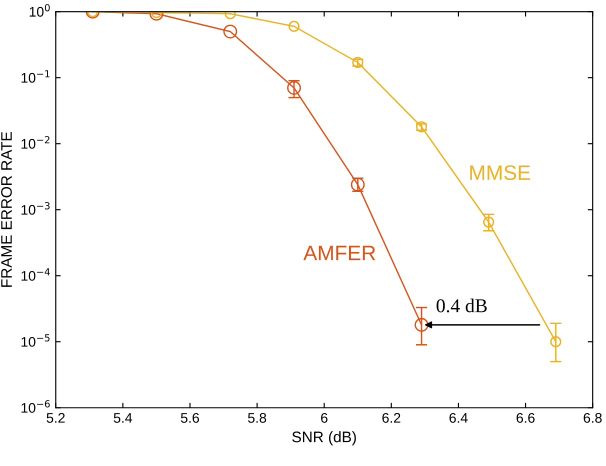 The width and height of the screenshot is (606, 466). I want to click on x-tick-label: 6.6, so click(525, 417).